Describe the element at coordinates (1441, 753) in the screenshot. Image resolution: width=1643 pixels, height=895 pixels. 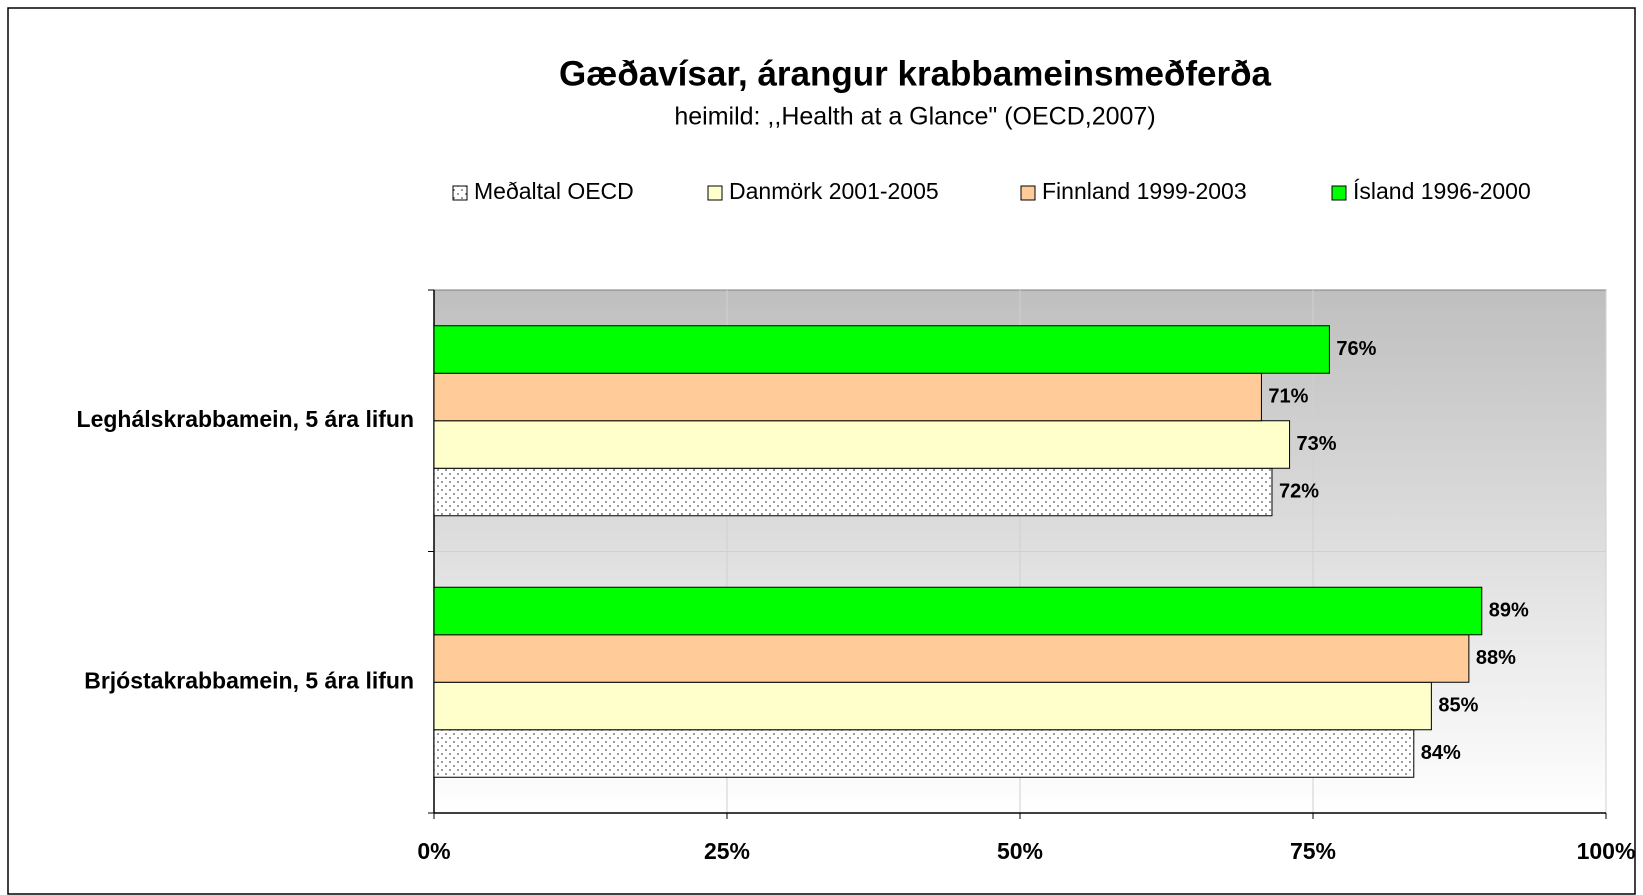
I see `value-label: 84%` at that location.